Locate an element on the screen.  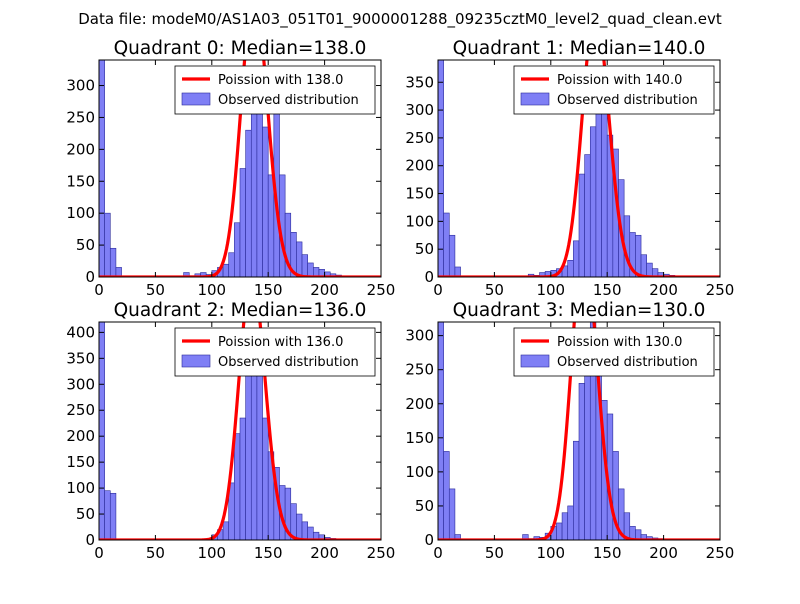
legend: Poission with 138.0 Observed distribution is located at coordinates (275, 90).